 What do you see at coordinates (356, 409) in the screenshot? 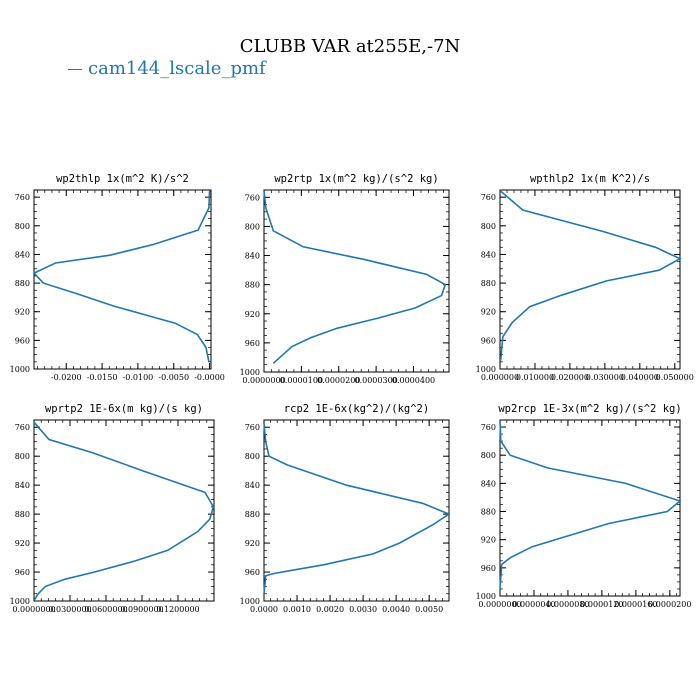
I see `panel-title: rcp2 1E-6x(kg^2)/(kg^2)` at bounding box center [356, 409].